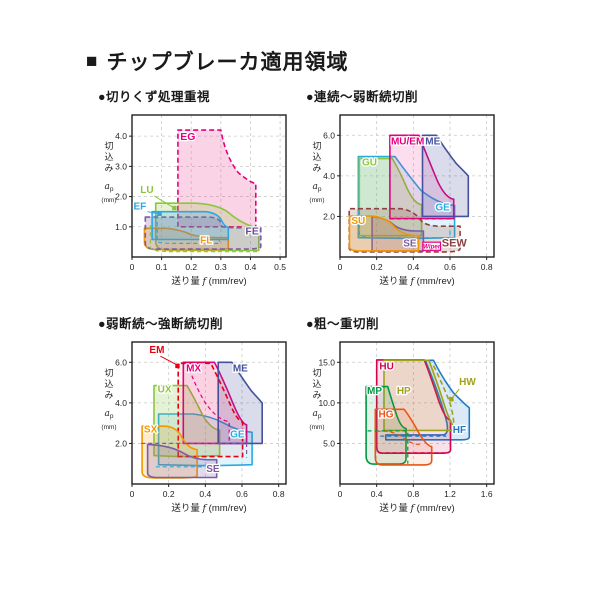  What do you see at coordinates (343, 324) in the screenshot?
I see `chart-subtitle-heavy-cutting: ●粗～重切削` at bounding box center [343, 324].